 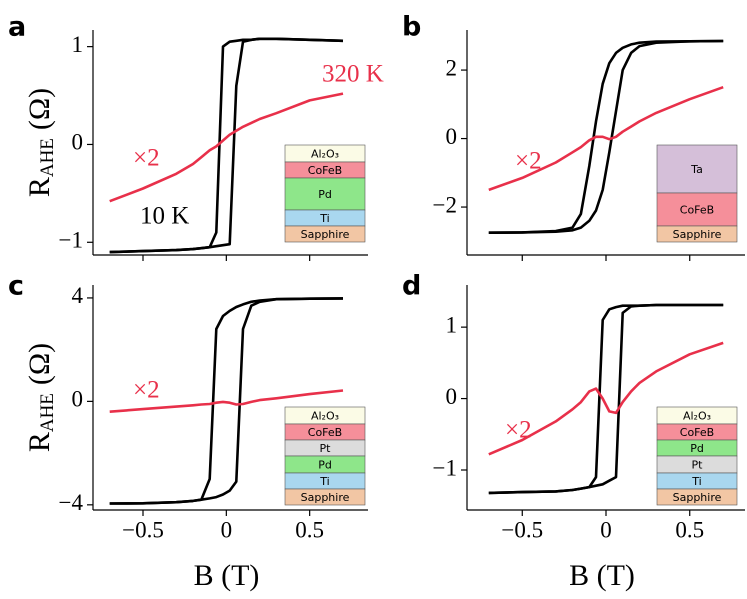 What do you see at coordinates (164, 216) in the screenshot?
I see `annotation: 10 K` at bounding box center [164, 216].